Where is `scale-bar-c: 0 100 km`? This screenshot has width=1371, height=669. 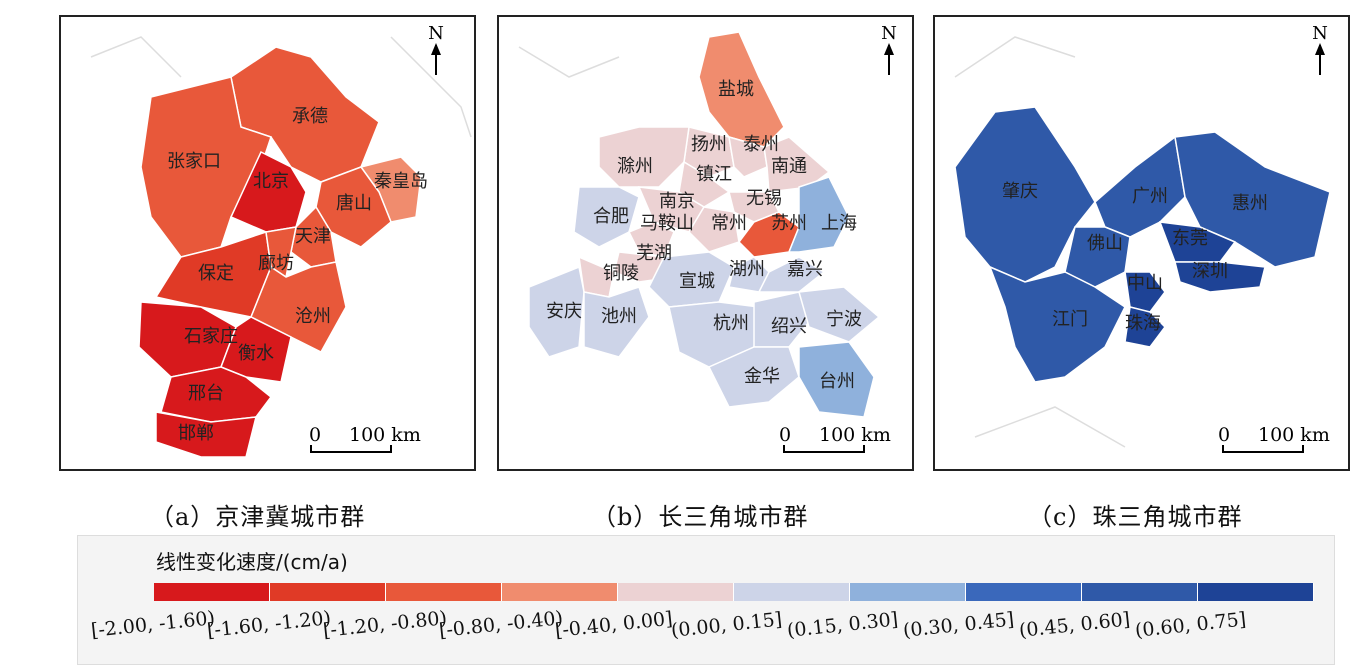
scale-bar-c: 0 100 km is located at coordinates (1274, 438).